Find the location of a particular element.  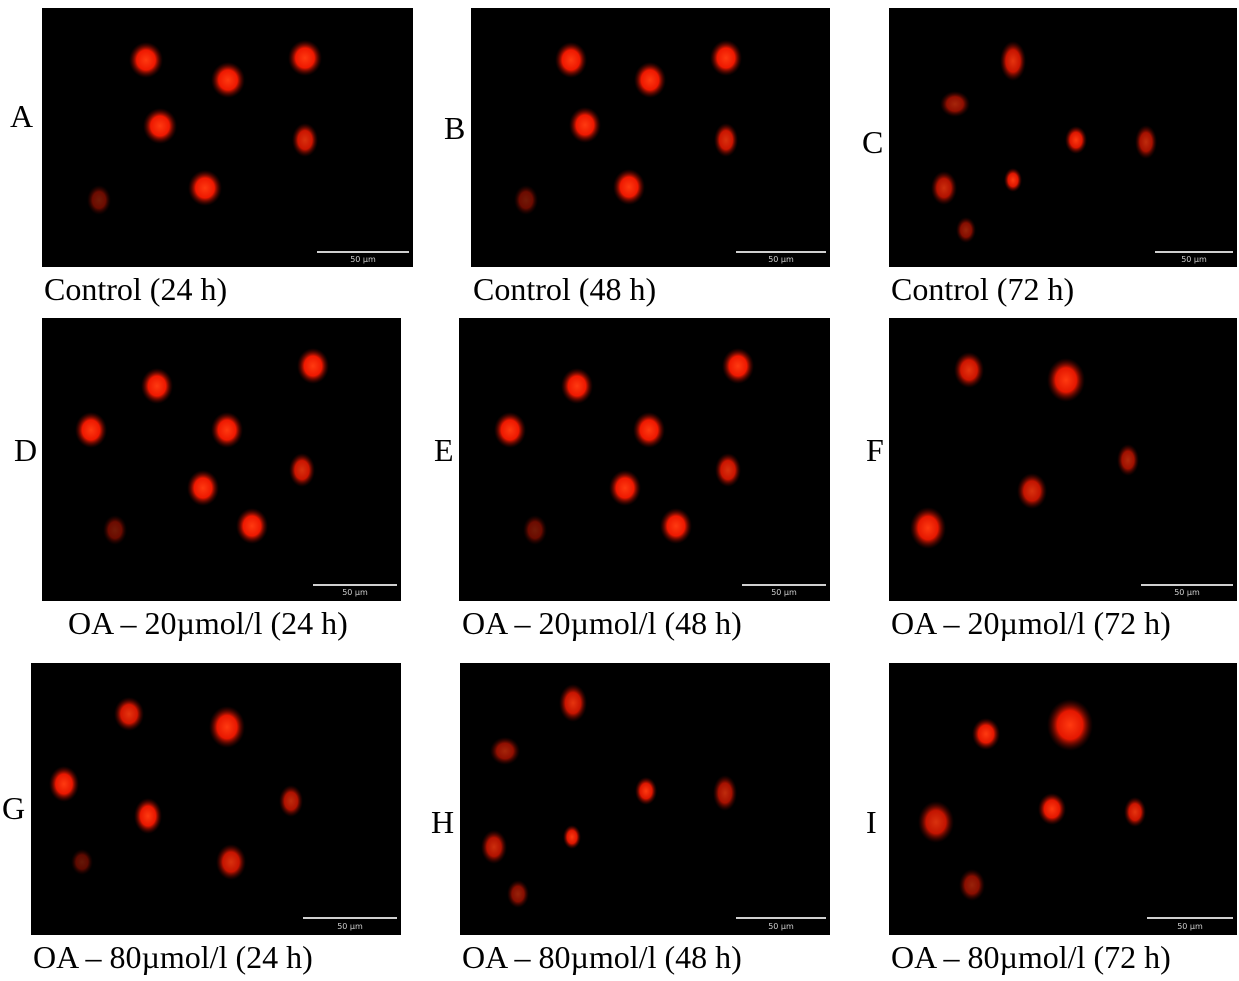

panel-letter-b: B is located at coordinates (455, 128).